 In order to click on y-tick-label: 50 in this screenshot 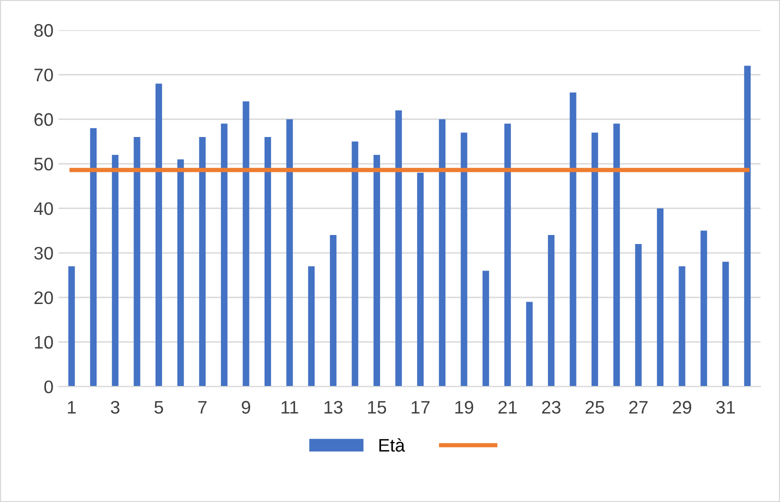, I will do `click(43, 164)`.